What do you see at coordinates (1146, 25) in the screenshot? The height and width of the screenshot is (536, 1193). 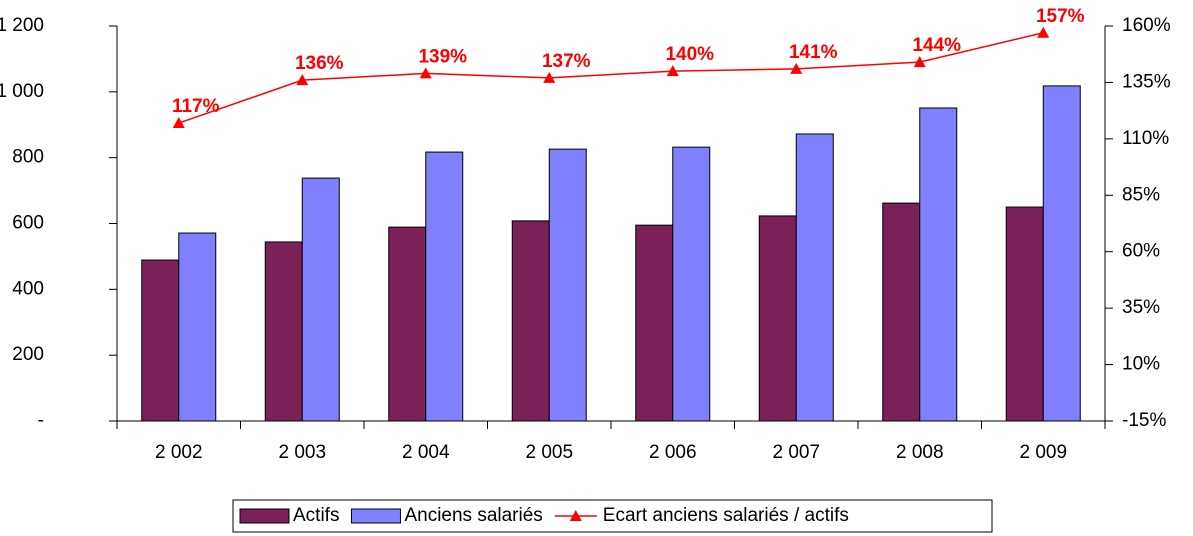 I see `y2-tick-label: 160%` at bounding box center [1146, 25].